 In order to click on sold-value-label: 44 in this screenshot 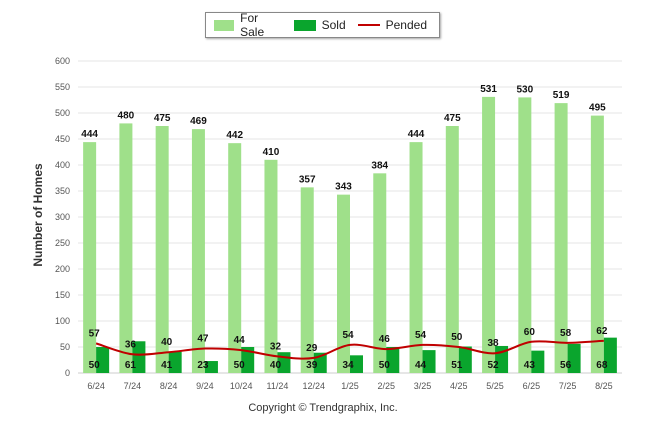, I will do `click(421, 365)`.